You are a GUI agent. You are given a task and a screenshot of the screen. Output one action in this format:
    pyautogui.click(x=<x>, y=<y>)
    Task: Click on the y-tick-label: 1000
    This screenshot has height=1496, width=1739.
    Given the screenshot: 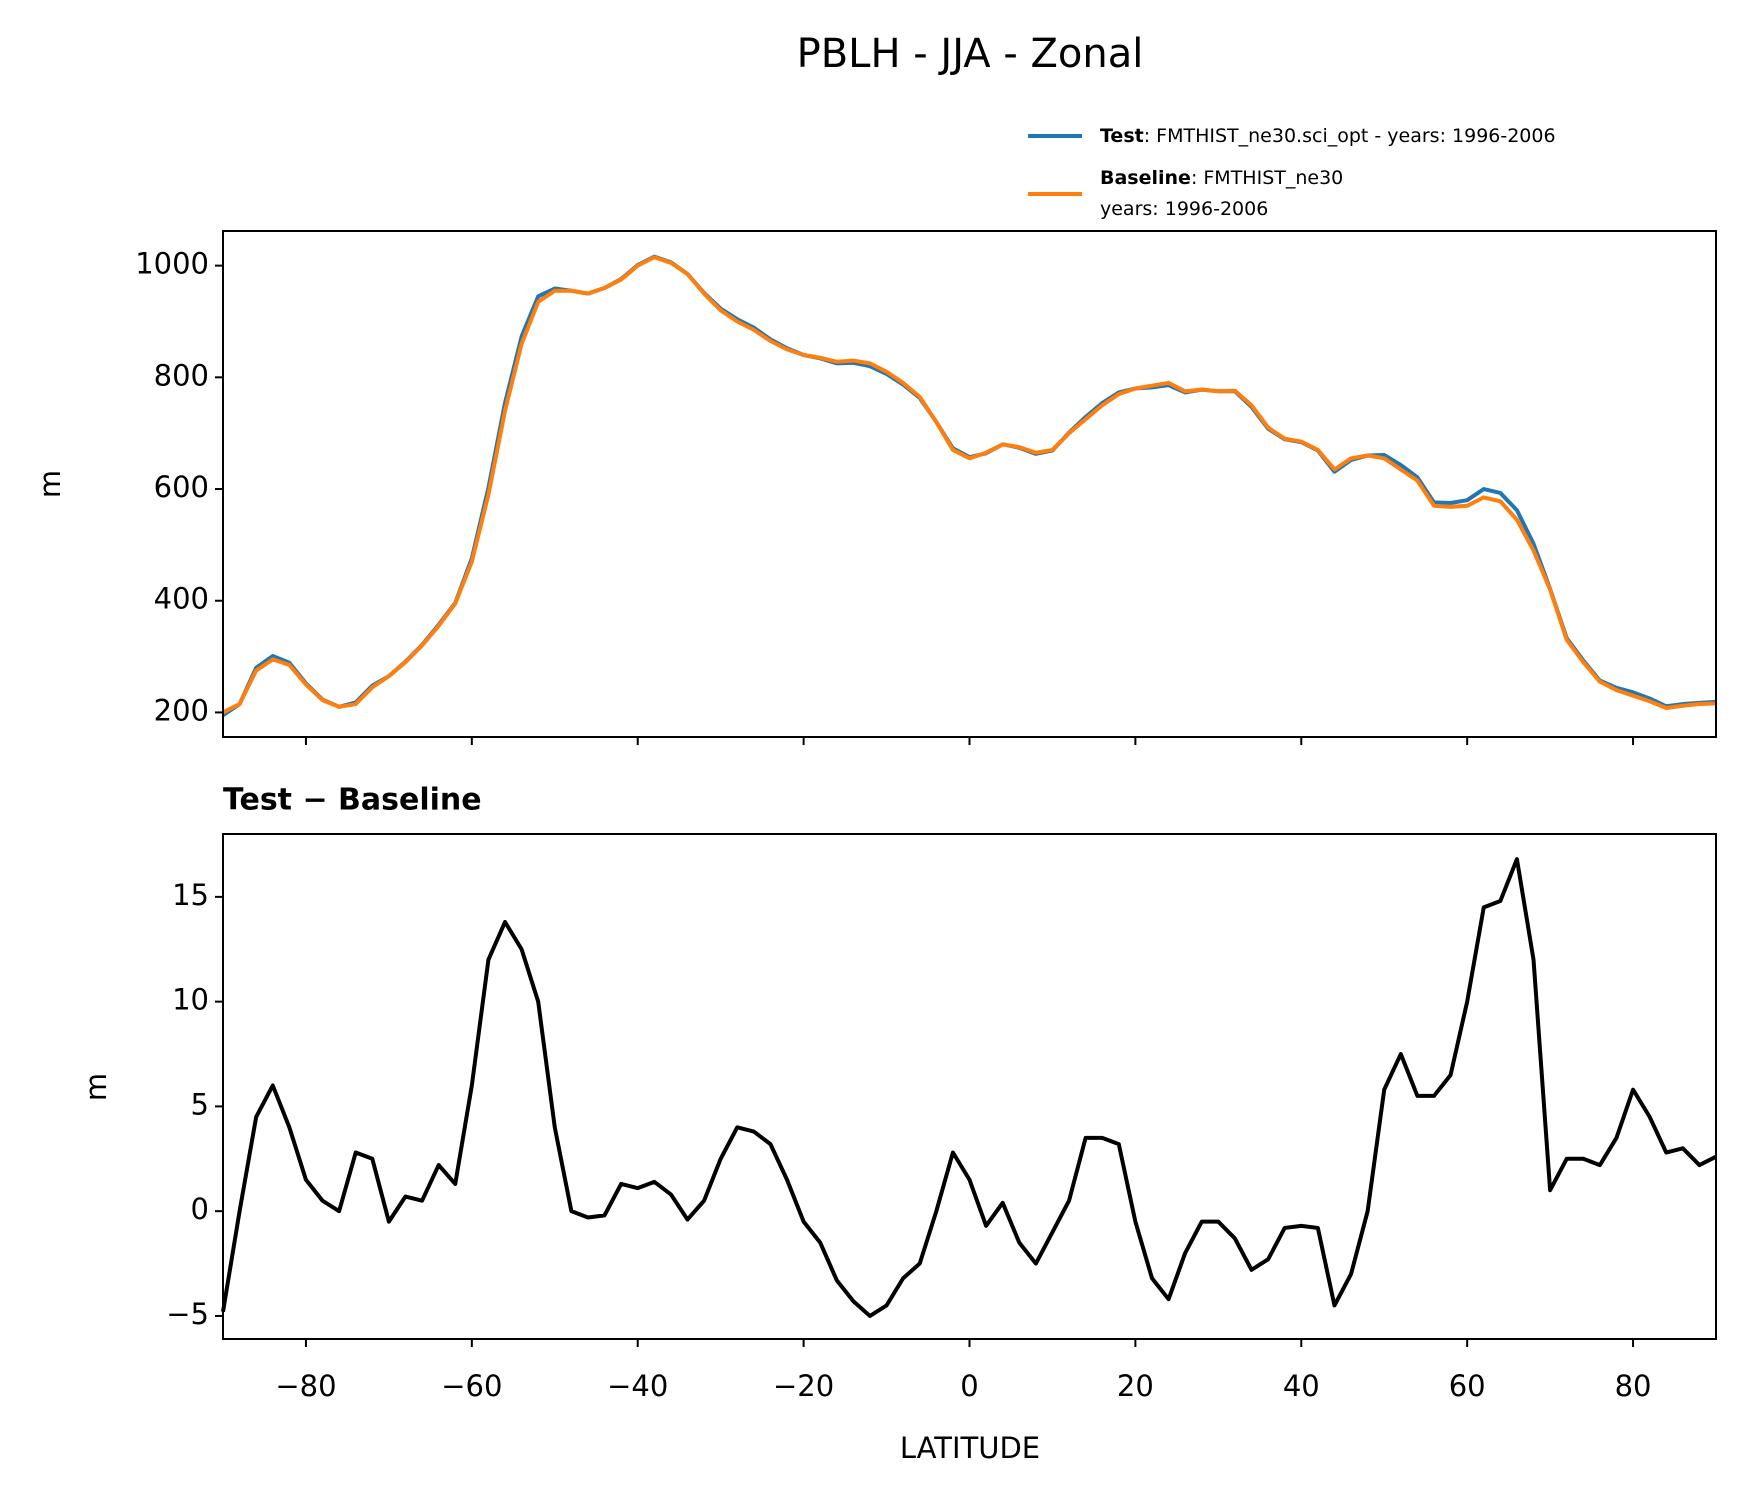 What is the action you would take?
    pyautogui.click(x=172, y=264)
    